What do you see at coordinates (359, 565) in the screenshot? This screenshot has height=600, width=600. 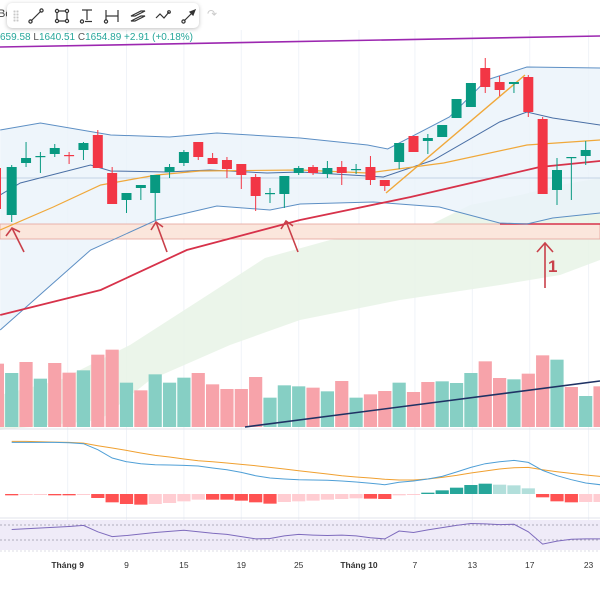 I see `x-tick-label: Tháng 10` at bounding box center [359, 565].